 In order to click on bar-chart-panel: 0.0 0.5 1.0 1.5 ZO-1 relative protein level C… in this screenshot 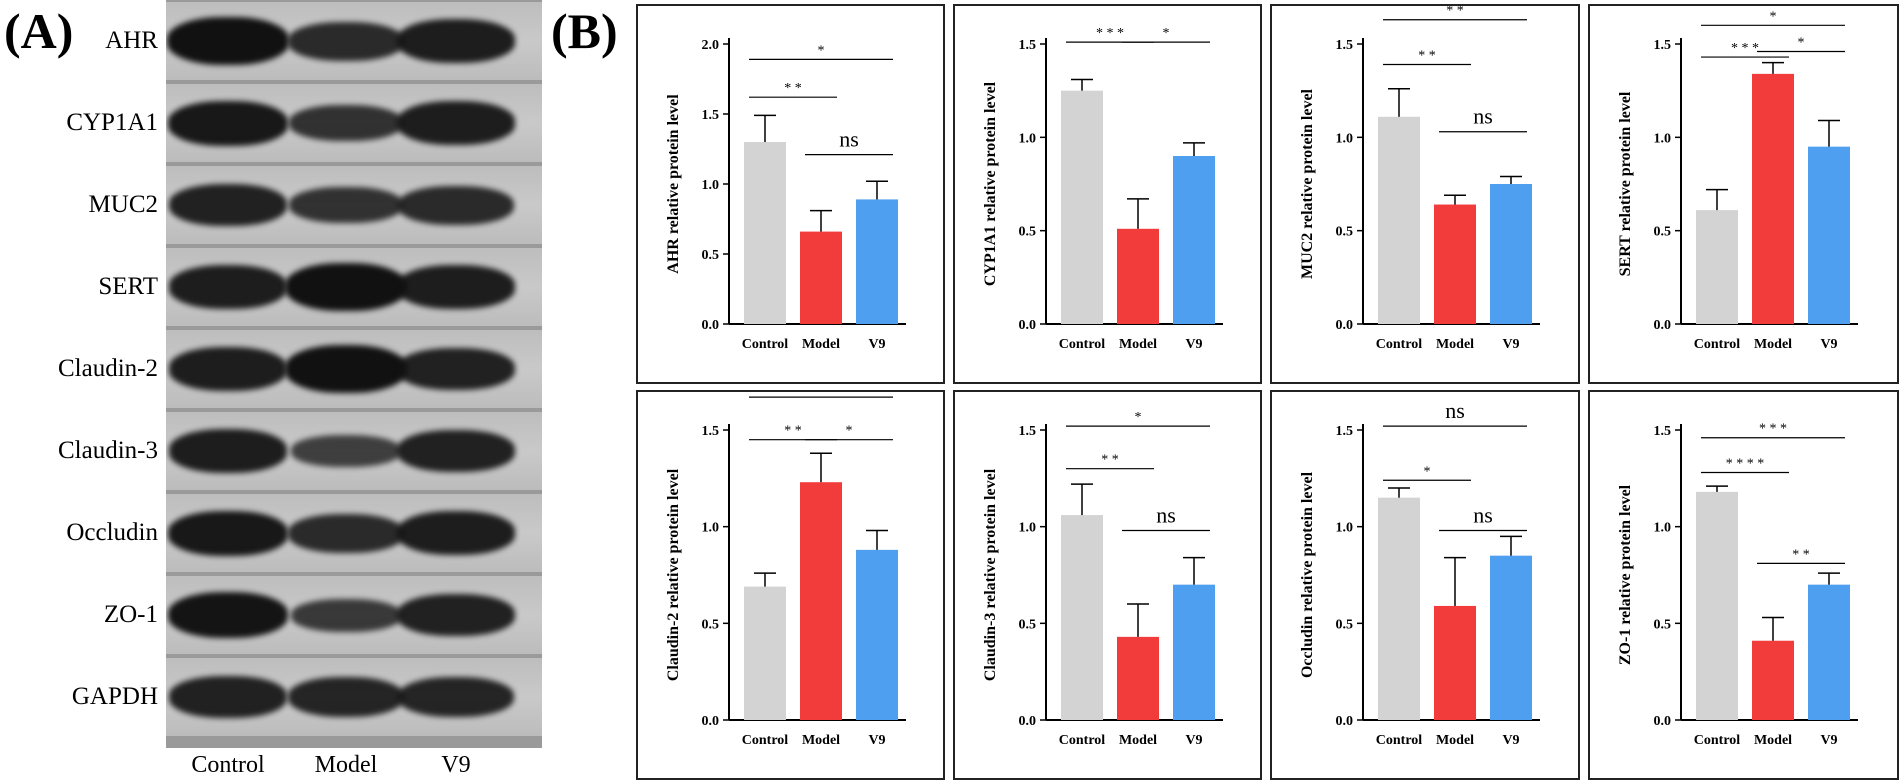, I will do `click(1743, 585)`.